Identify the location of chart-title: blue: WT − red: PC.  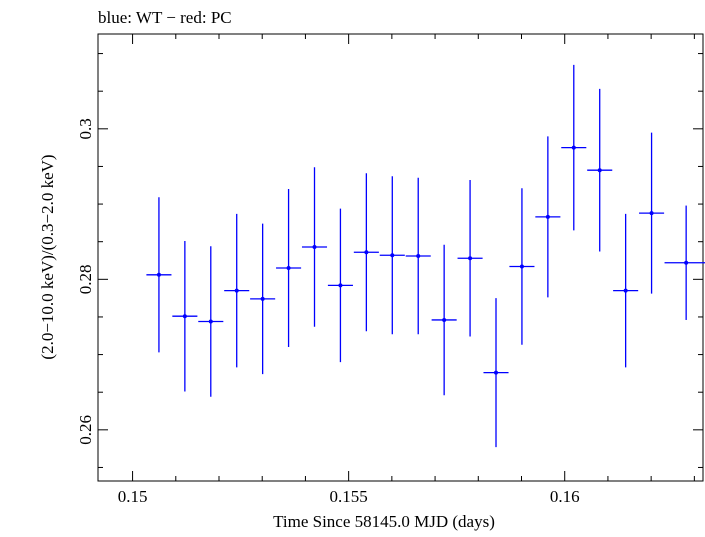
(165, 17).